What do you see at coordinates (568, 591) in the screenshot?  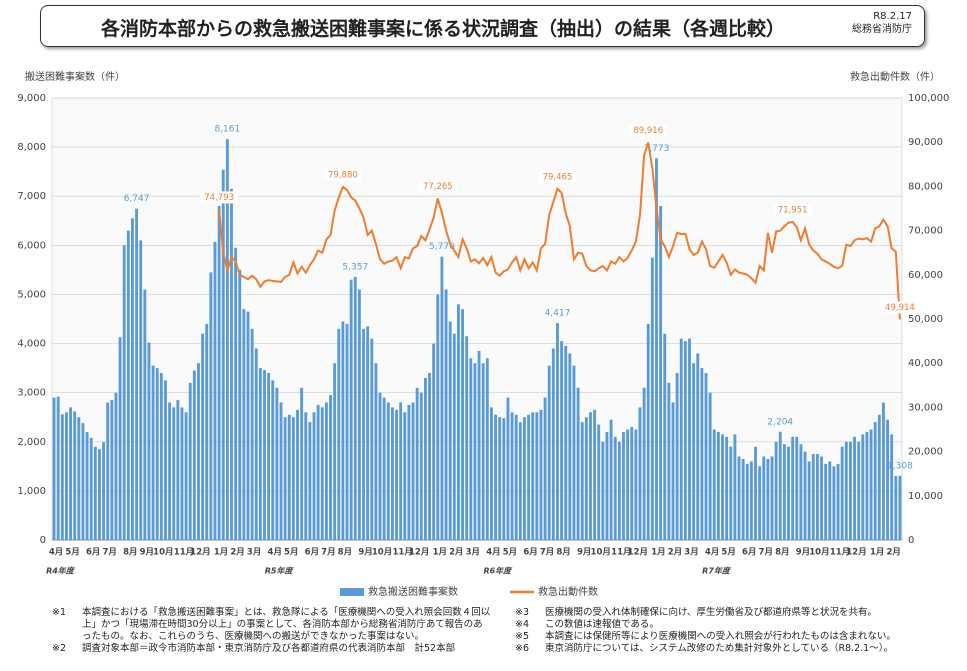 I see `legend-label: 救急出動件数` at bounding box center [568, 591].